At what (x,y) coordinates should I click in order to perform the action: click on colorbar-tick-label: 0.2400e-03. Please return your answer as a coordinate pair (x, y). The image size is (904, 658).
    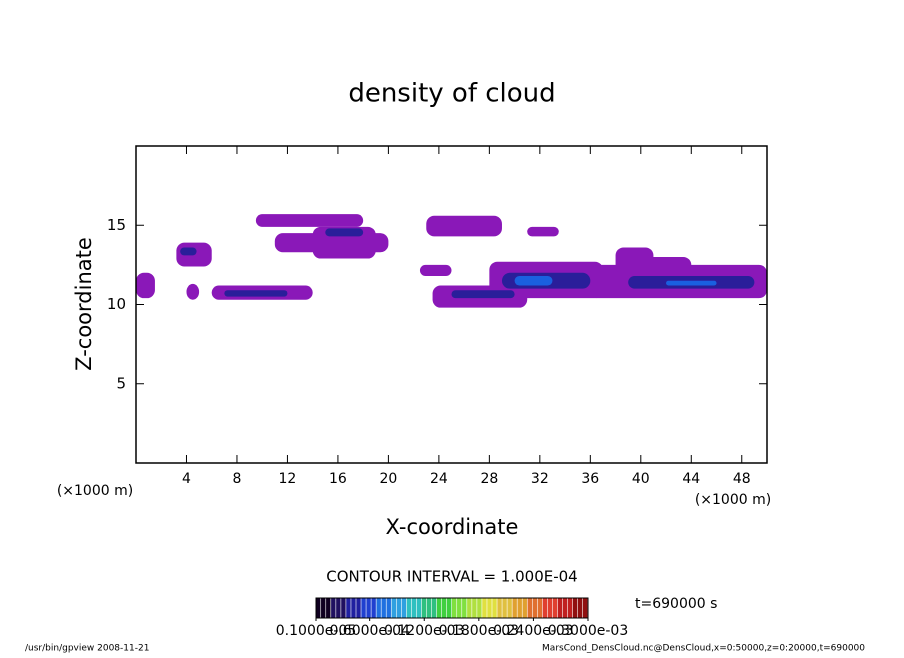
    Looking at the image, I should click on (533, 631).